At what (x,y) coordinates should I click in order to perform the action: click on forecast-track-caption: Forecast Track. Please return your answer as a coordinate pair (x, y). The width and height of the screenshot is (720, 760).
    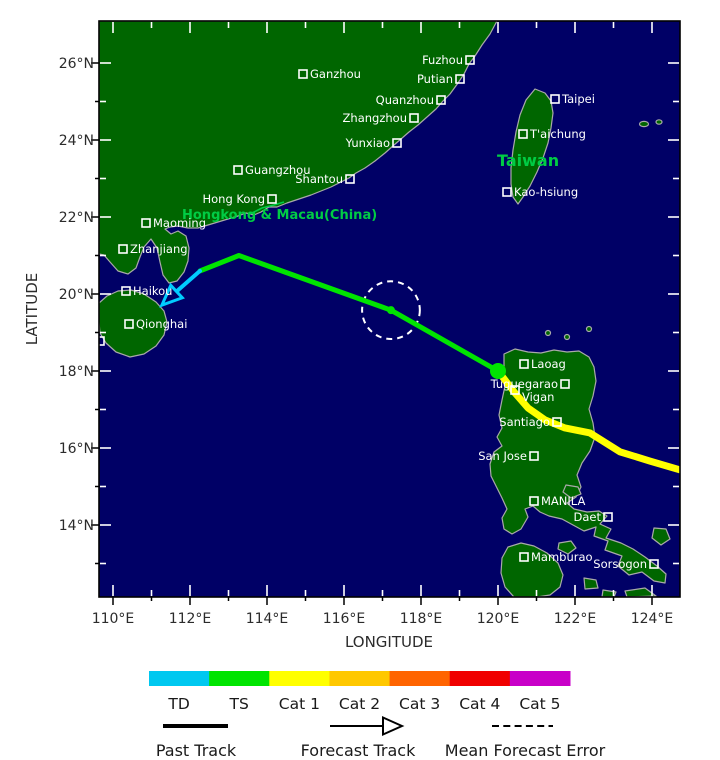
    Looking at the image, I should click on (358, 750).